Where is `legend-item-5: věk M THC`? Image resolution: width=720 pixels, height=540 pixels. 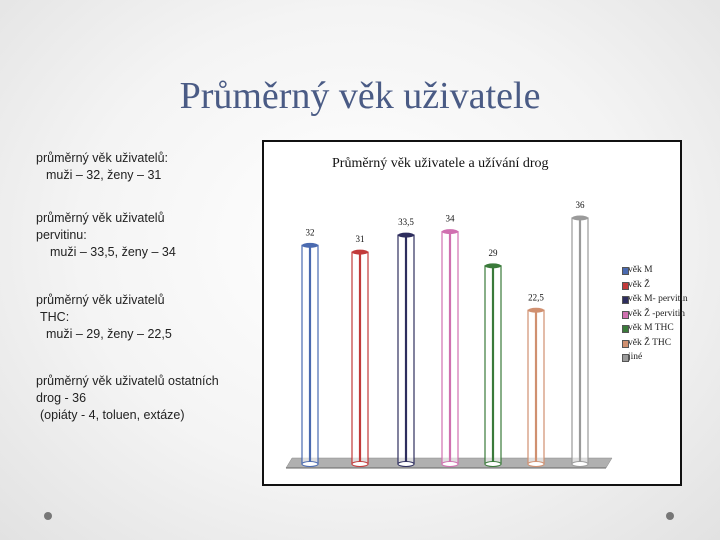
legend-item-5: věk M THC is located at coordinates (652, 328).